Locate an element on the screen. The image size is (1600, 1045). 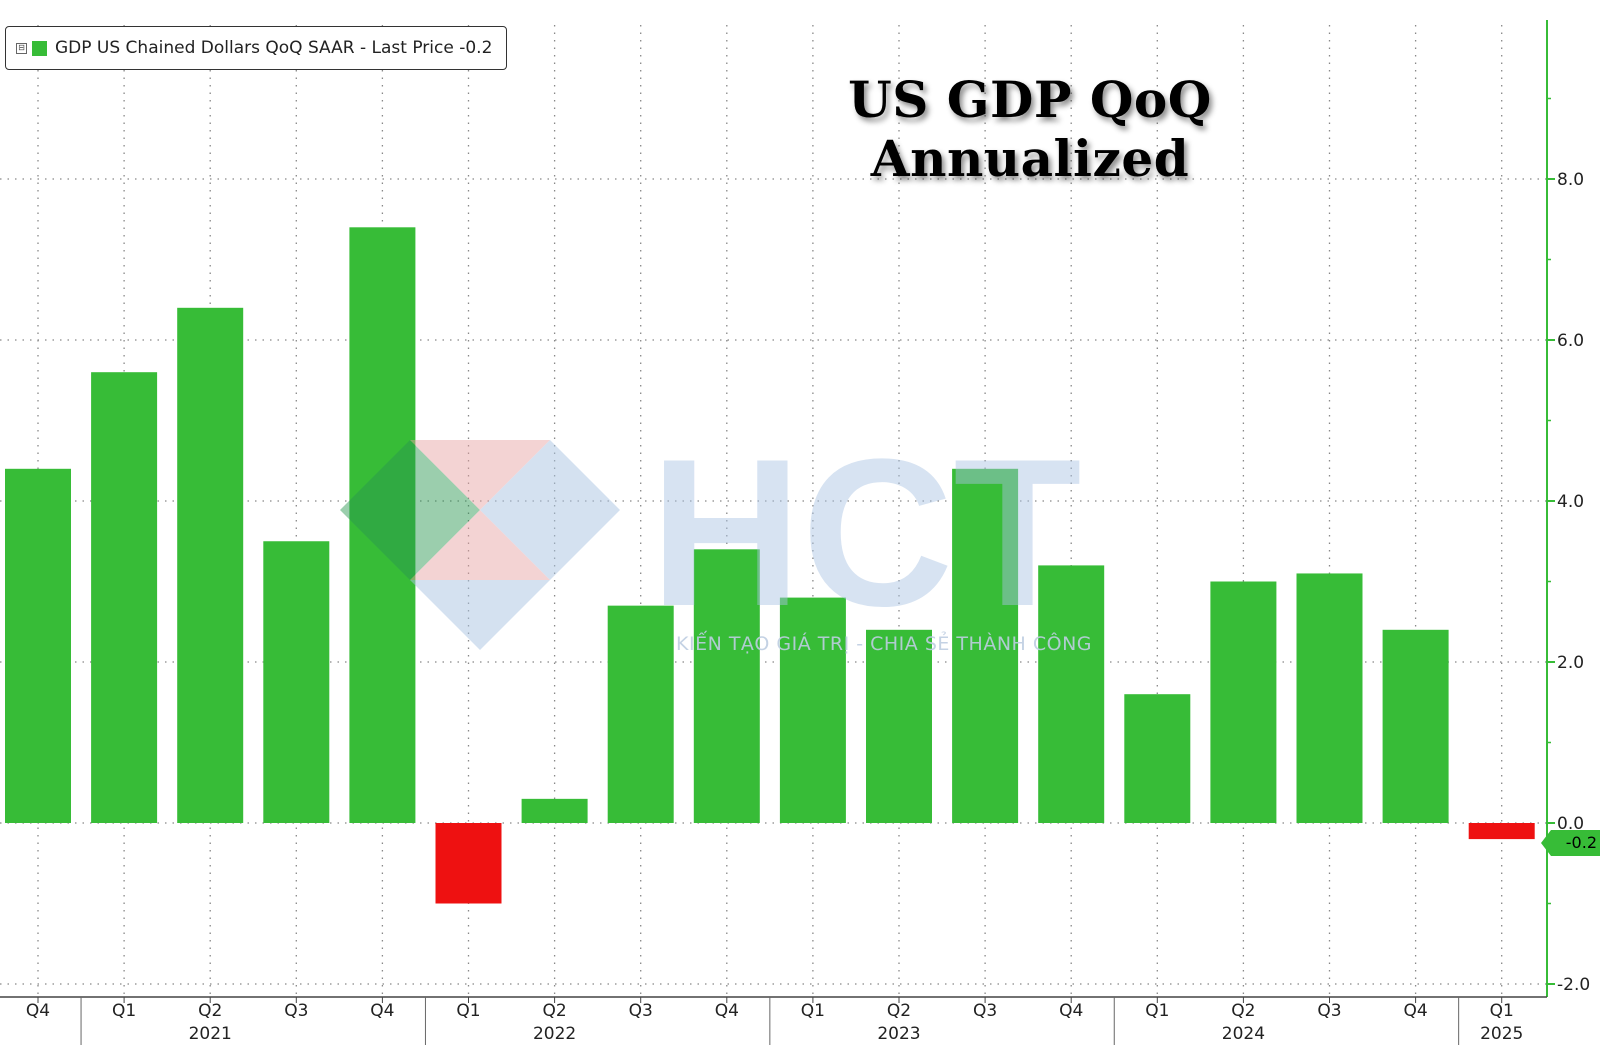
legend-expand-icon: ⊟ is located at coordinates (21, 48).